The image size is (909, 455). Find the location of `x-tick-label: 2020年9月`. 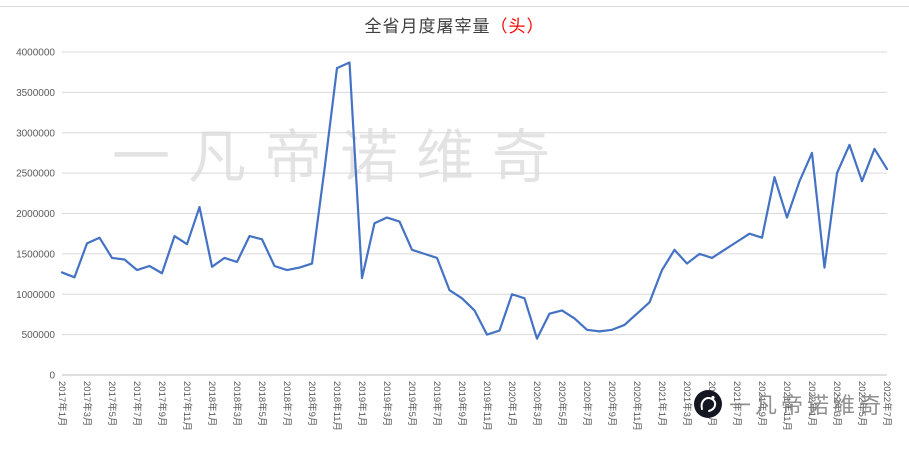

x-tick-label: 2020年9月 is located at coordinates (612, 403).